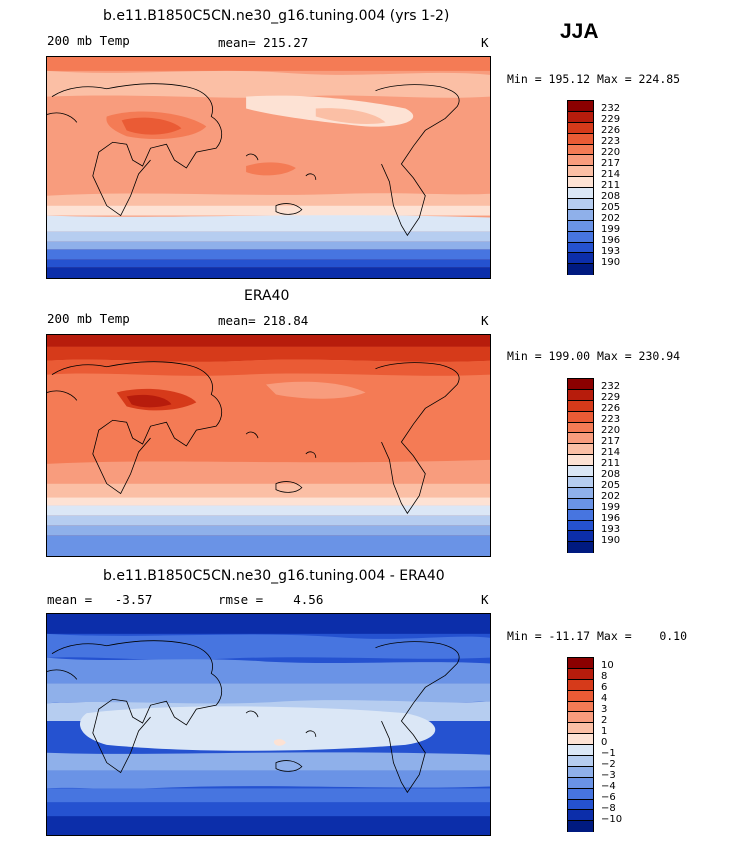 Image resolution: width=733 pixels, height=846 pixels. Describe the element at coordinates (611, 529) in the screenshot. I see `panel2-cb-label: 193` at that location.